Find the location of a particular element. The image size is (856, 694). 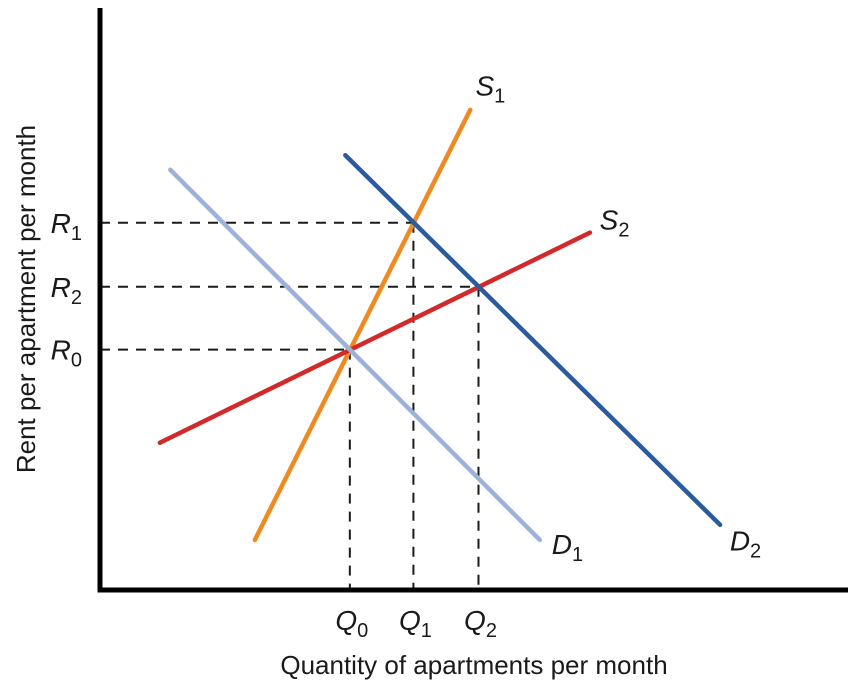

x-axis-title: Quantity of apartments per month is located at coordinates (474, 665).